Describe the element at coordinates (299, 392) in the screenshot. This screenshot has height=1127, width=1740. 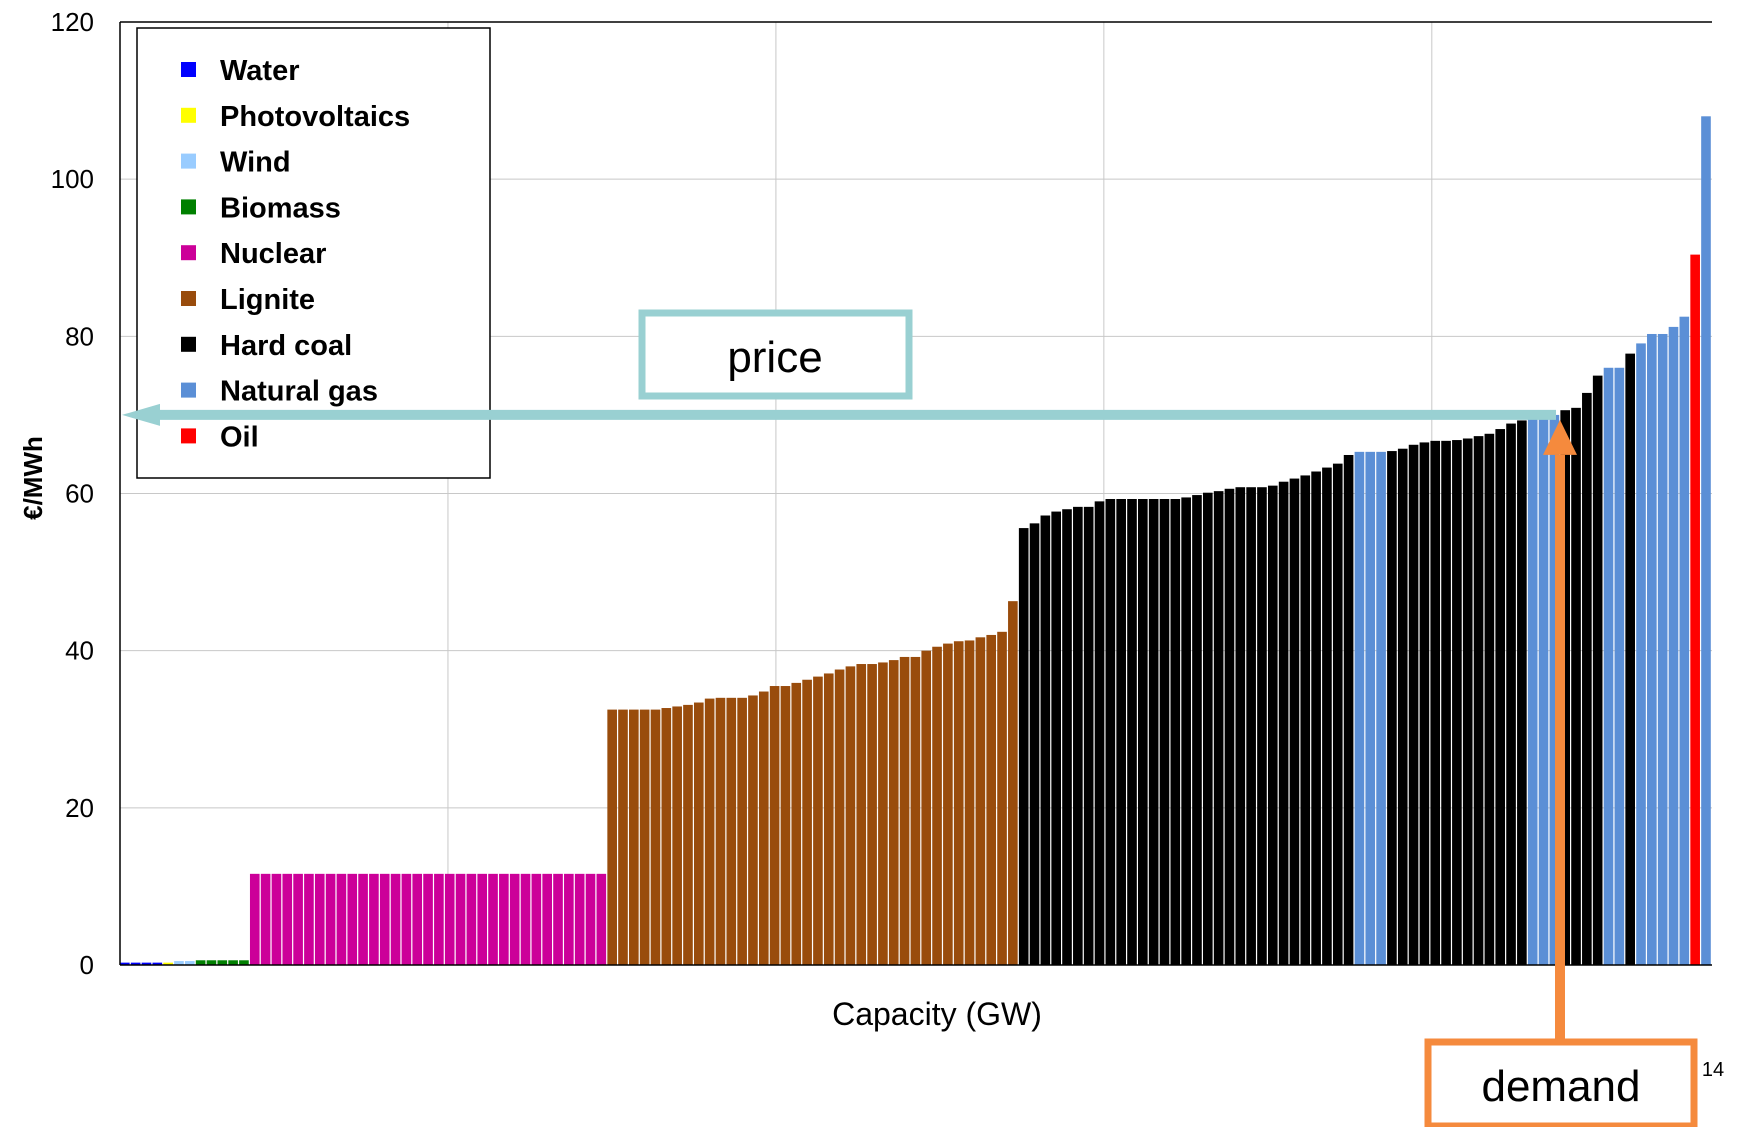
I see `legend-label: Natural gas` at that location.